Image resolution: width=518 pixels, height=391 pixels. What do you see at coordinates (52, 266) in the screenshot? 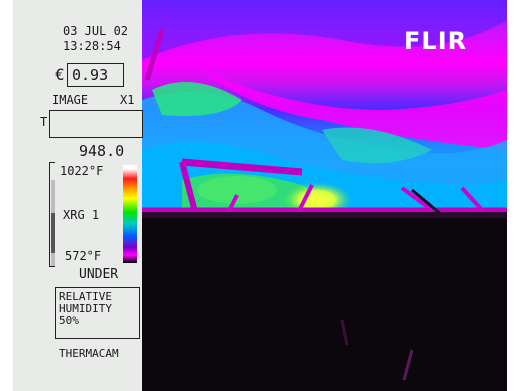
I see `scale-bracket-bottom` at bounding box center [52, 266].